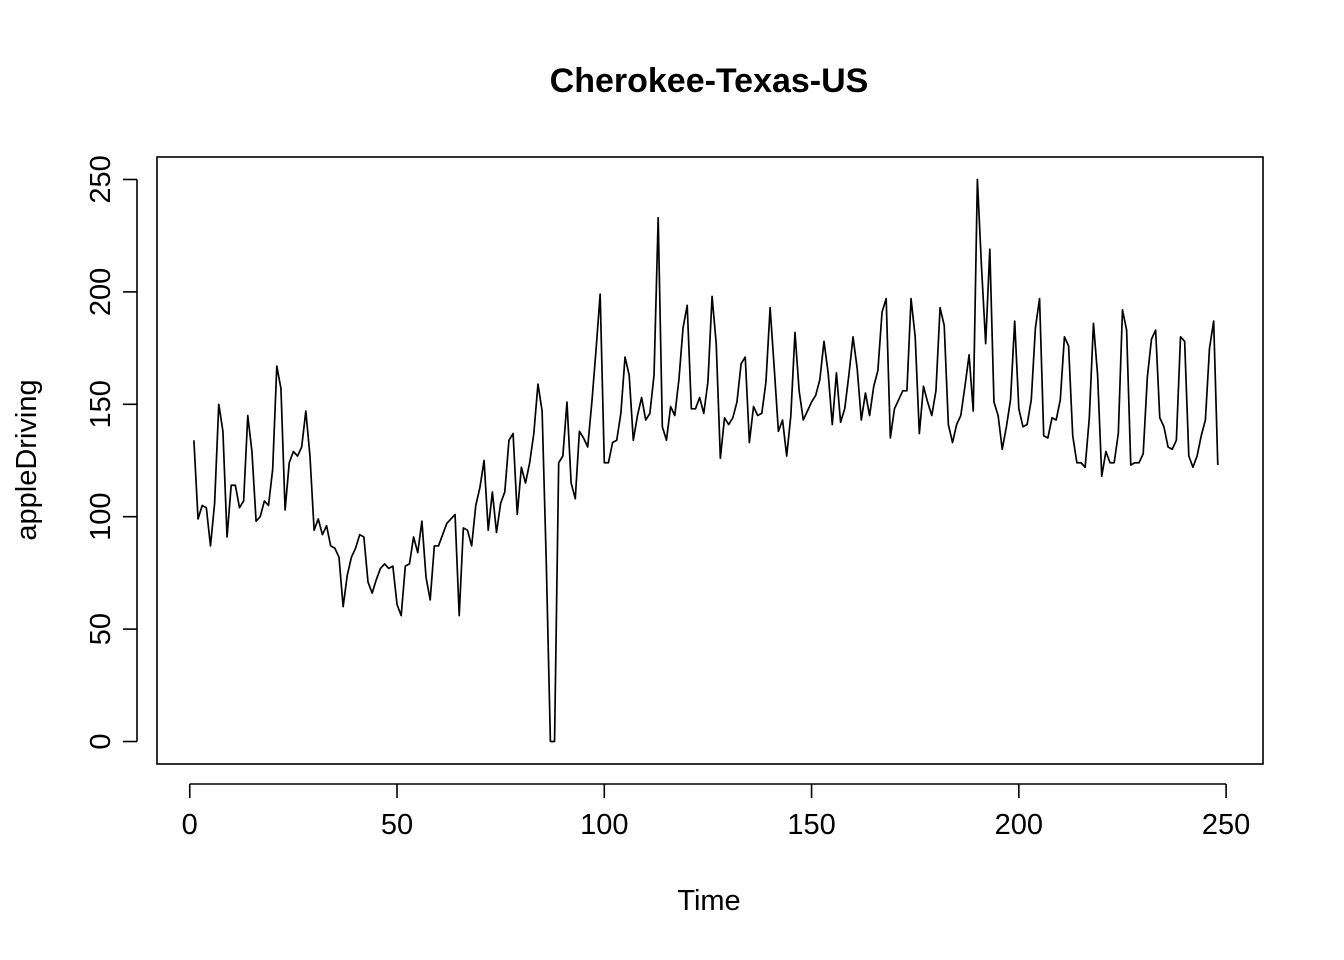  Describe the element at coordinates (708, 901) in the screenshot. I see `x-axis-label: Time` at that location.